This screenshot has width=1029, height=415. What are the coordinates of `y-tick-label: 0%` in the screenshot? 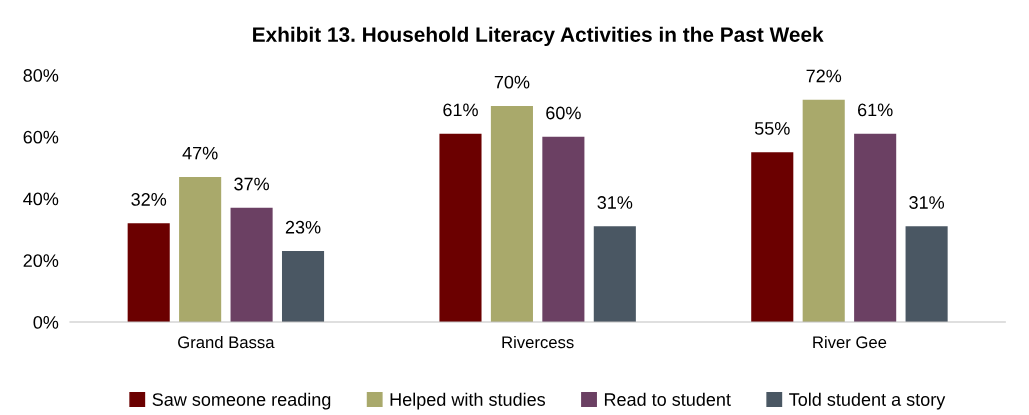 It's located at (46, 322).